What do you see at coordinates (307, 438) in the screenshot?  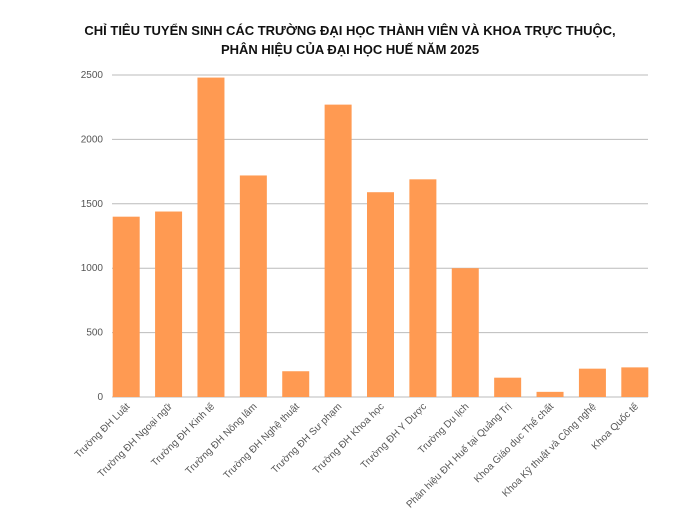 I see `x-tick-label: Trường ĐH Sư phạm` at bounding box center [307, 438].